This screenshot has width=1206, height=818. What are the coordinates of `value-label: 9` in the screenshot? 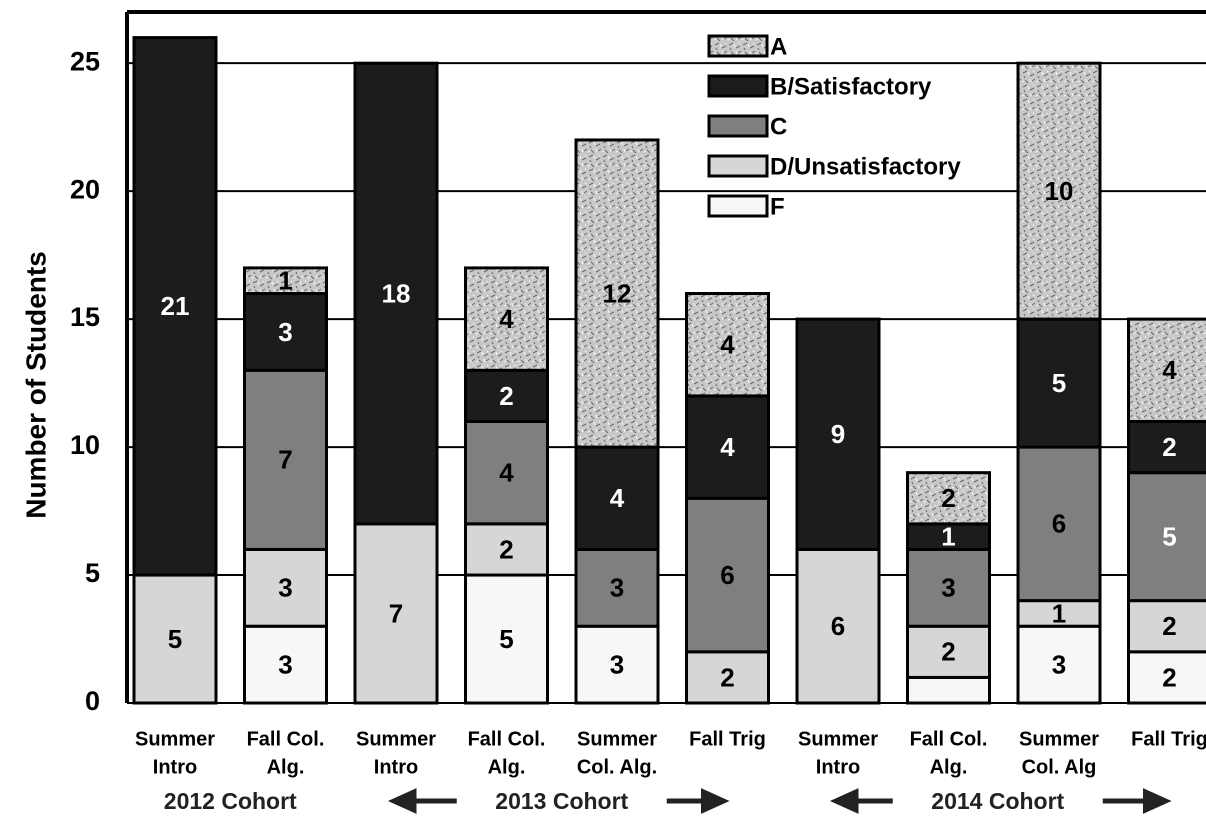 It's located at (838, 434).